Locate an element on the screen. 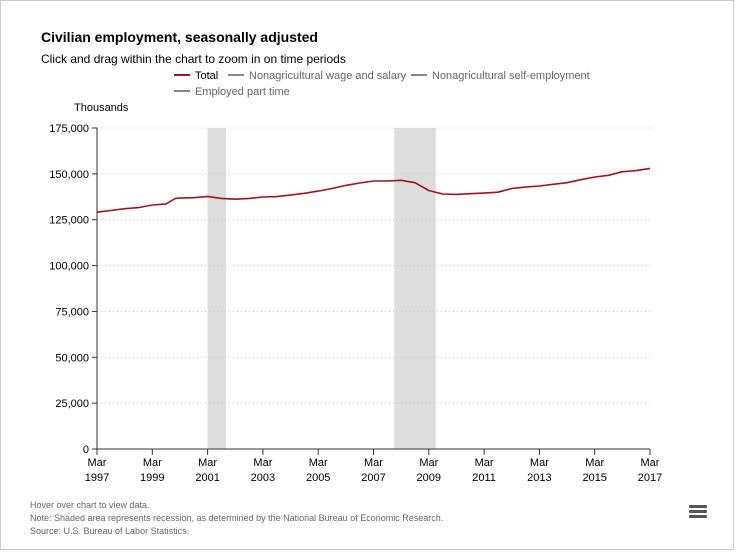 The height and width of the screenshot is (555, 741). y-tick-label: 25,000 is located at coordinates (72, 404).